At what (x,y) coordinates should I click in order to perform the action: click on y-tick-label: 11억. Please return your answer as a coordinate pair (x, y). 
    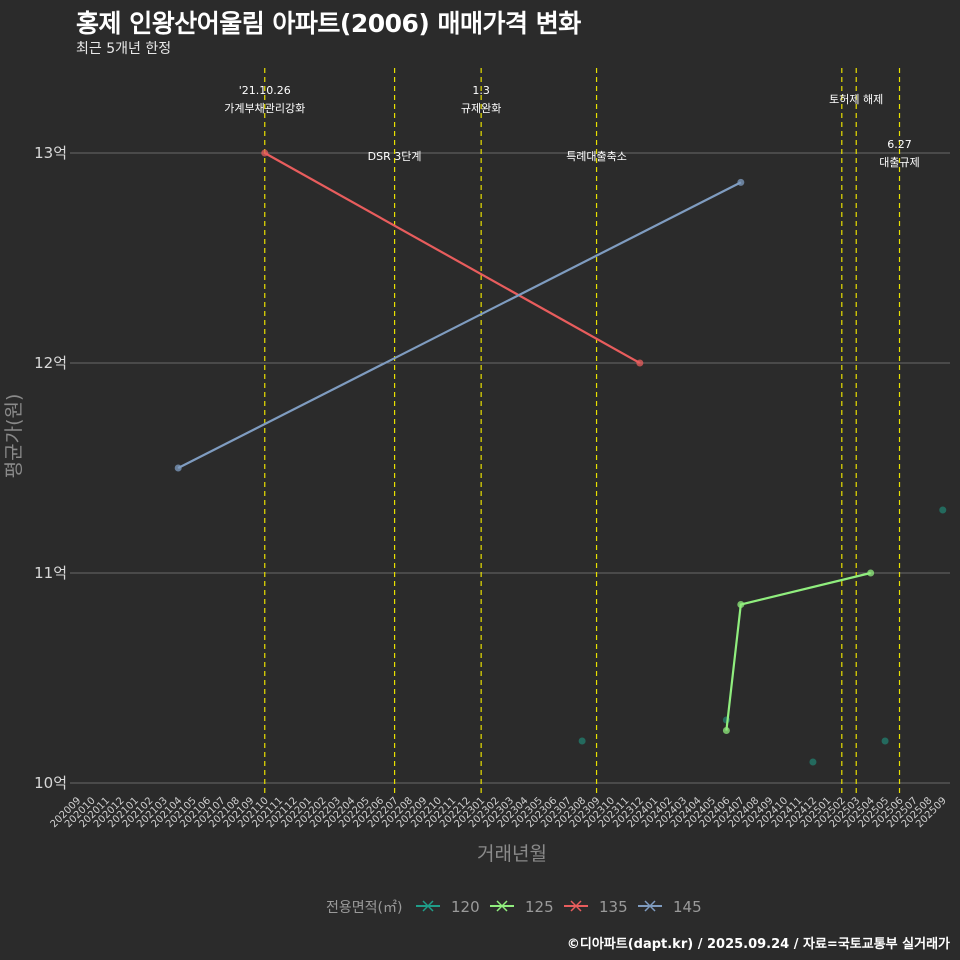
    Looking at the image, I should click on (50, 573).